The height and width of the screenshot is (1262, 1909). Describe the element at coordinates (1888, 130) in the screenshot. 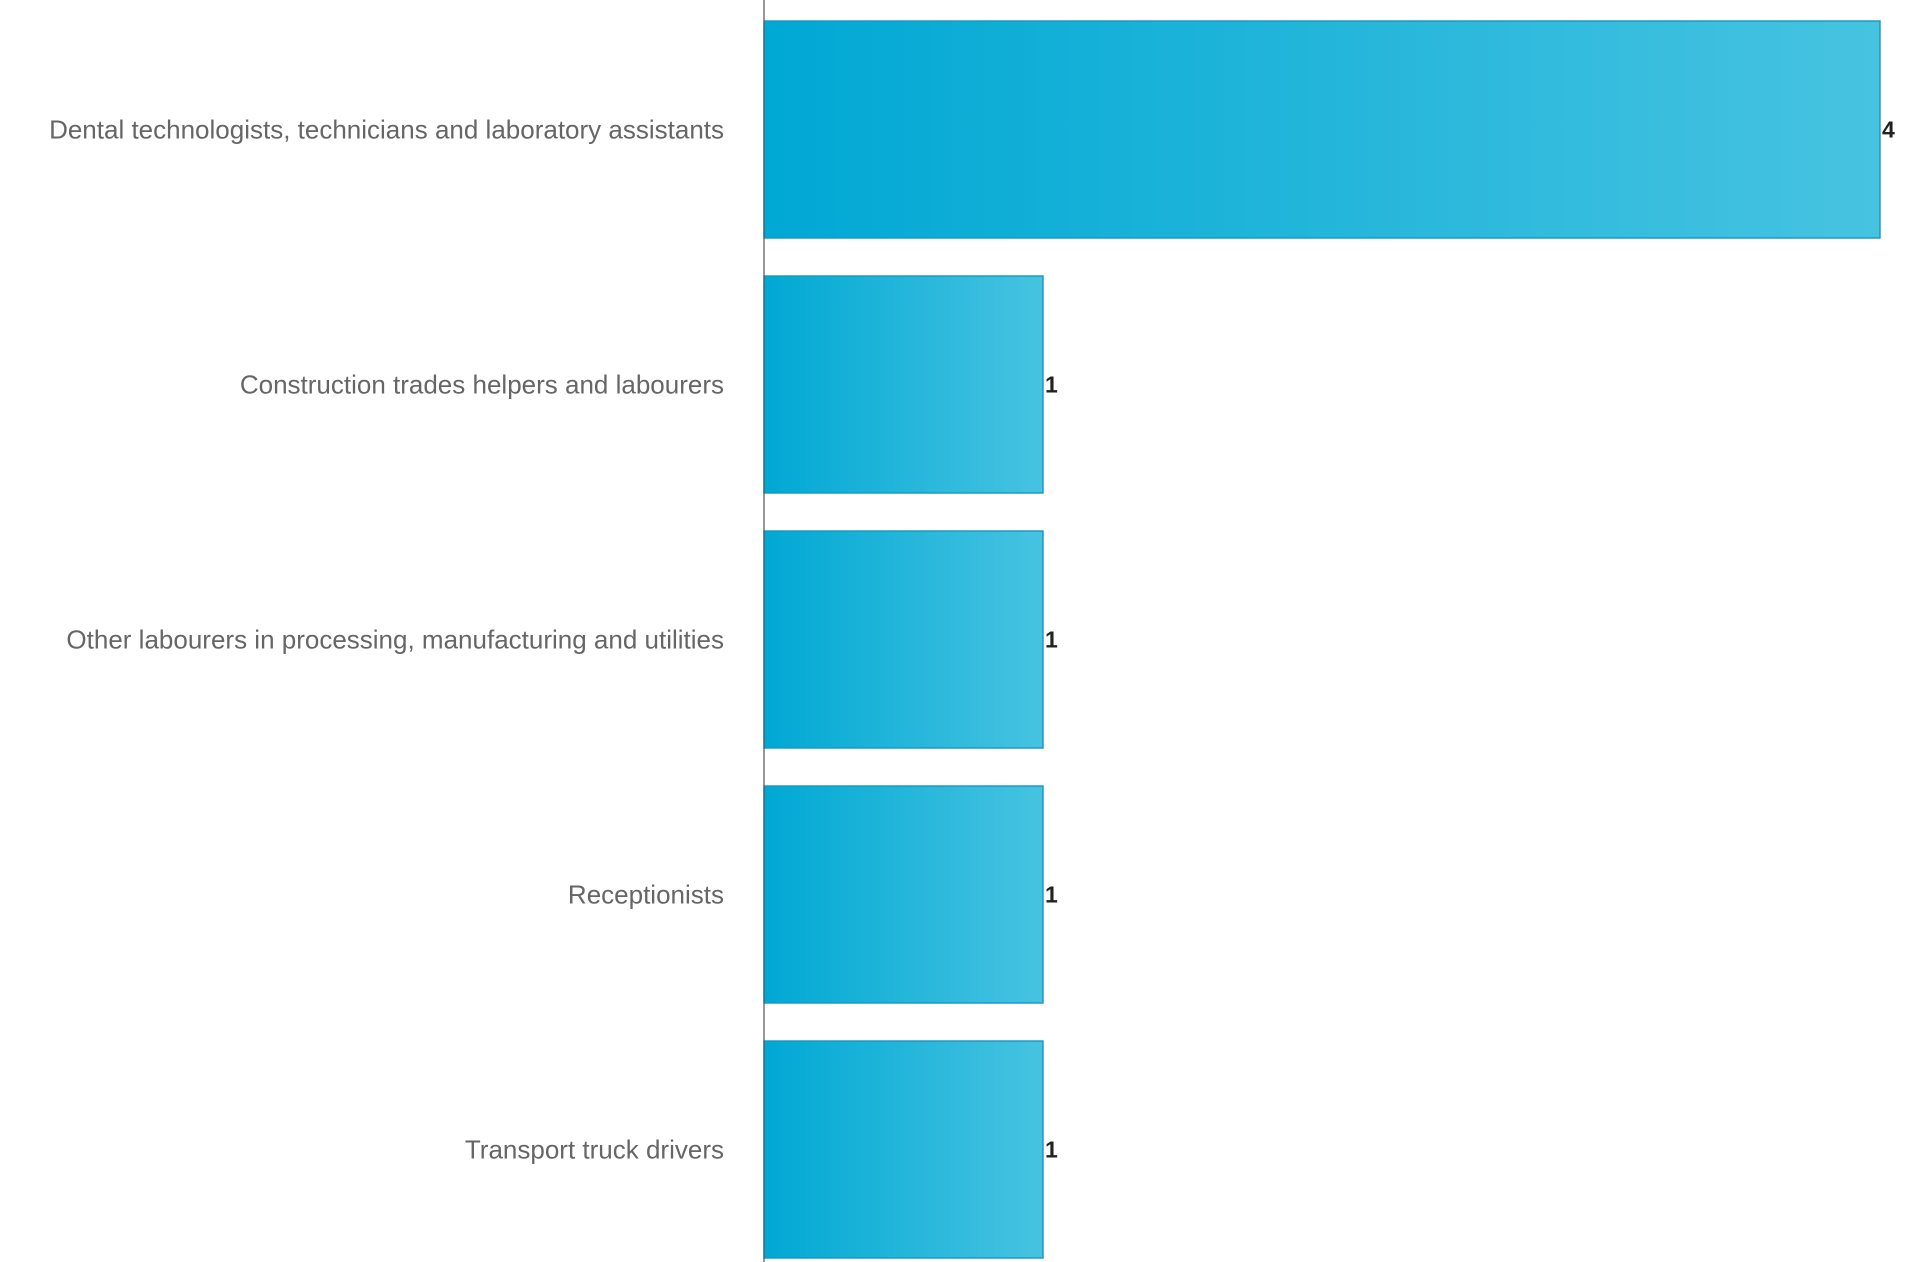

I see `value-label: 4` at that location.